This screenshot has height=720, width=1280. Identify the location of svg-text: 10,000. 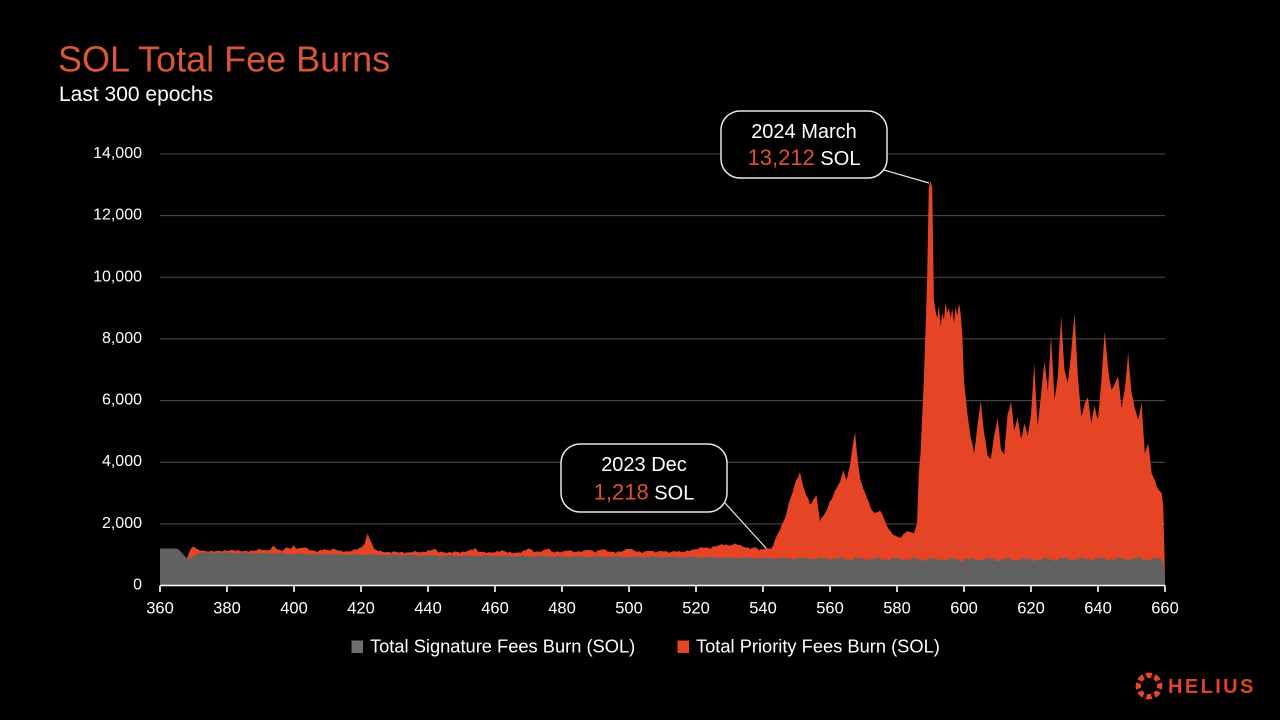
(117, 276).